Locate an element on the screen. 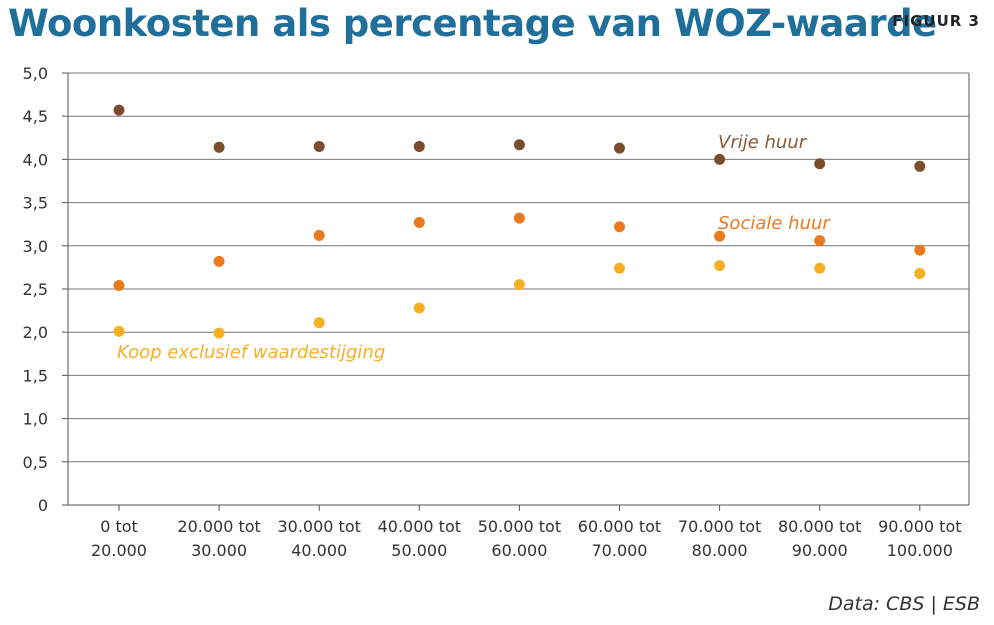 Image resolution: width=994 pixels, height=625 pixels. x-tick-label: 70.000 tot 80.000 is located at coordinates (719, 538).